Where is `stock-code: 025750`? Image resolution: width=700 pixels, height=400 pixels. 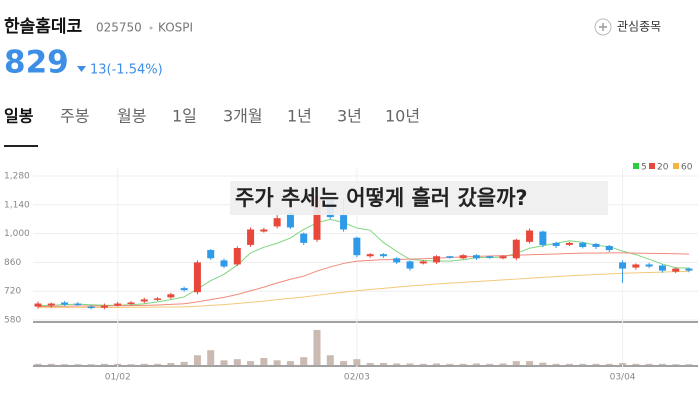 stock-code: 025750 is located at coordinates (119, 28).